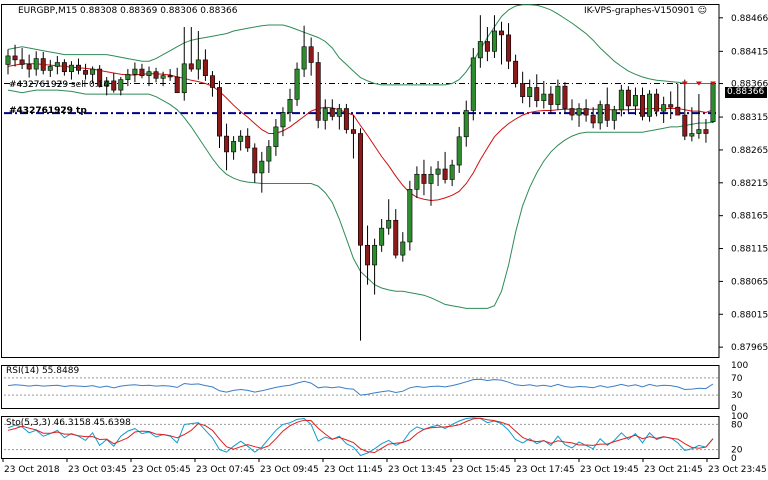 Image resolution: width=768 pixels, height=480 pixels. What do you see at coordinates (737, 451) in the screenshot?
I see `stochastic-tick-label: 20` at bounding box center [737, 451].